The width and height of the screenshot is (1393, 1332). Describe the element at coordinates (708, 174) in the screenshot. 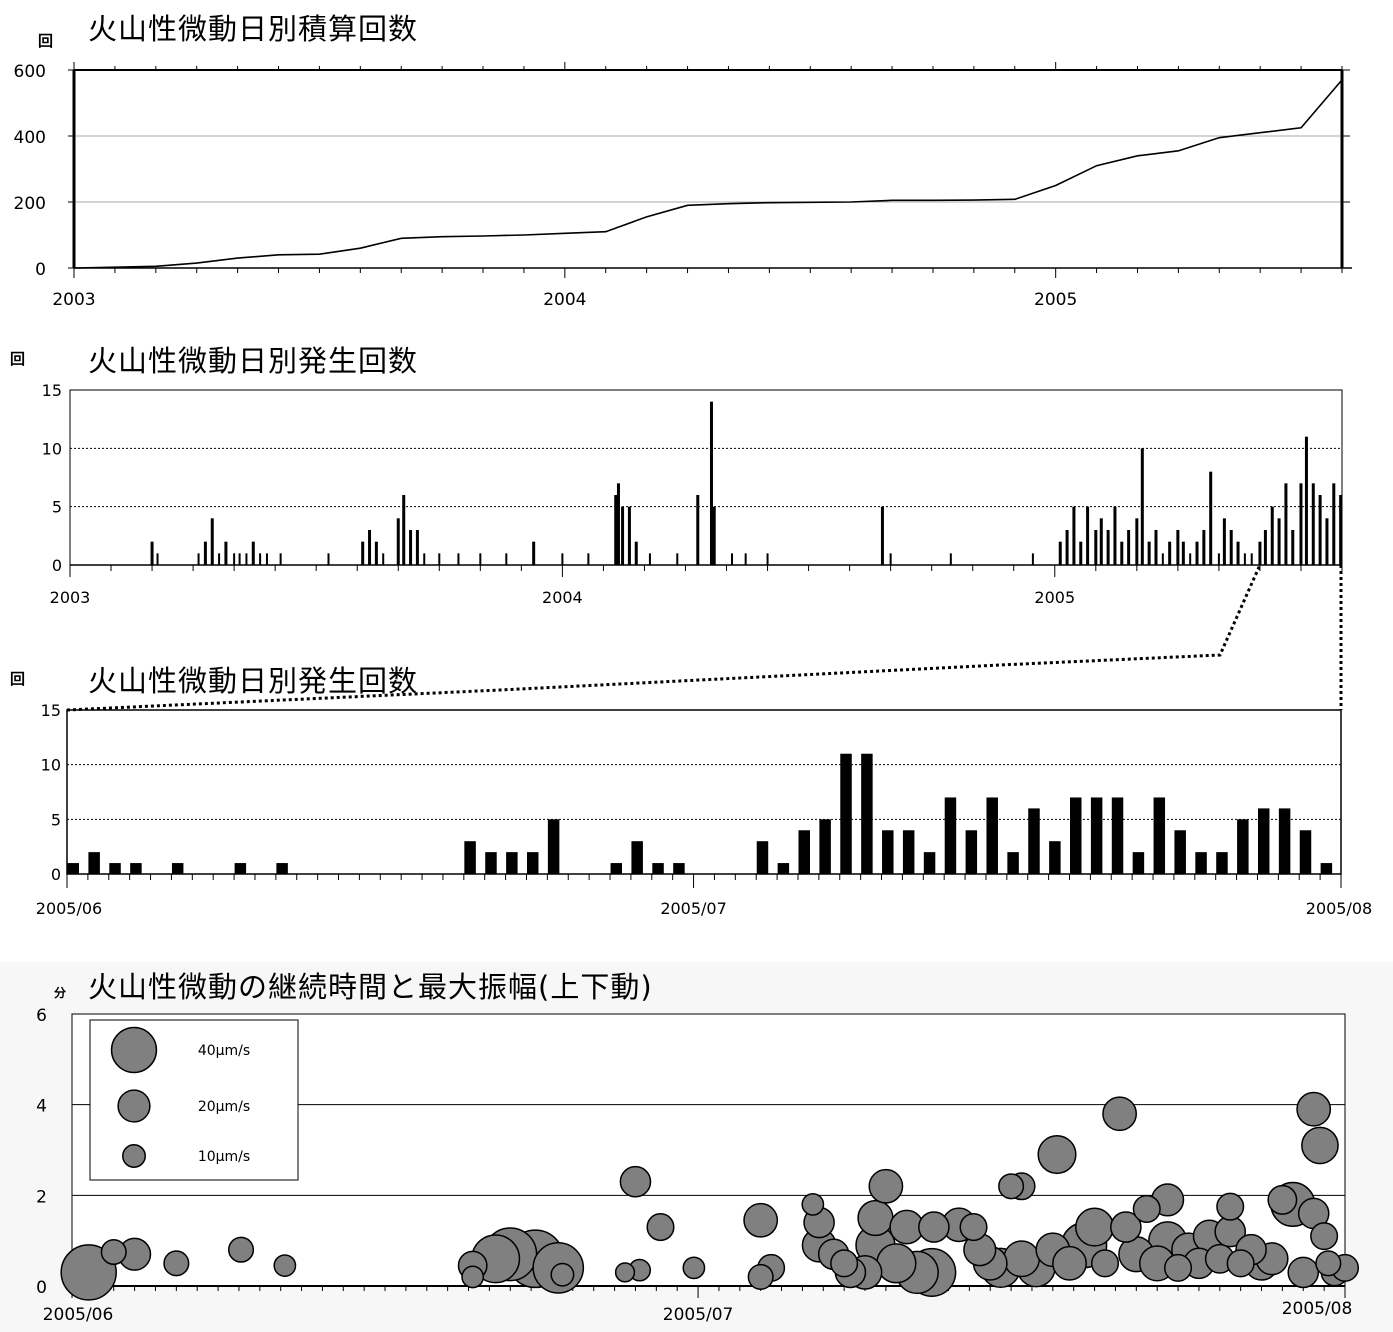

I see `c1-series-line` at that location.